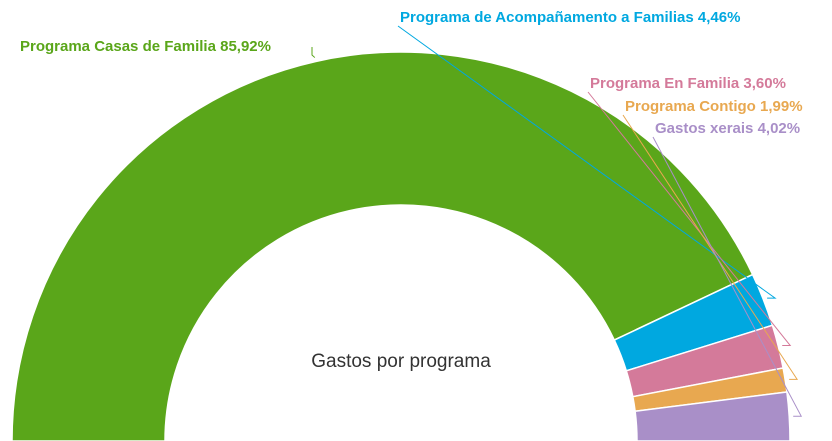  I want to click on data-label: Programa Contigo 1,99%, so click(714, 106).